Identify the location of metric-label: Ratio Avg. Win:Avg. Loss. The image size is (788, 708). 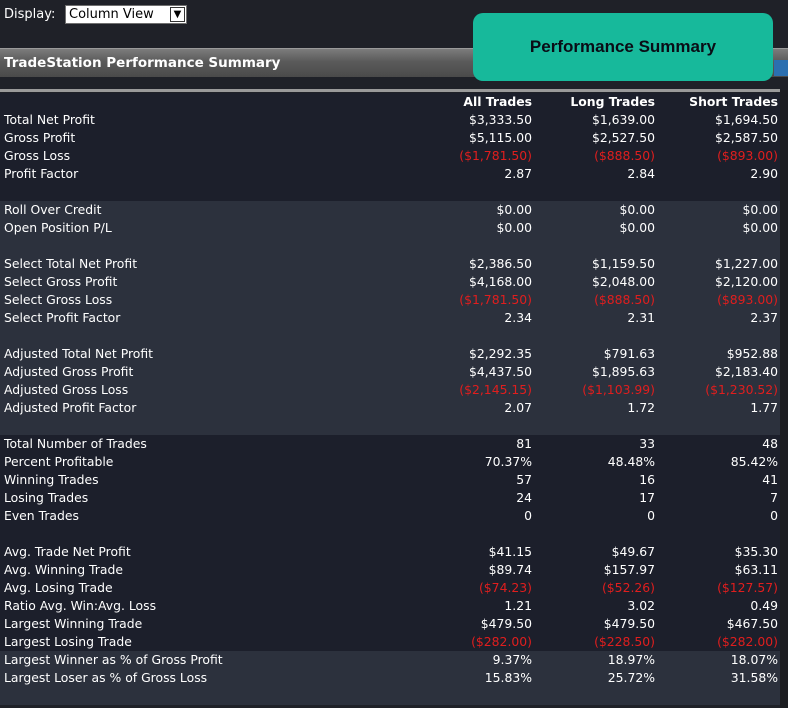
(80, 605).